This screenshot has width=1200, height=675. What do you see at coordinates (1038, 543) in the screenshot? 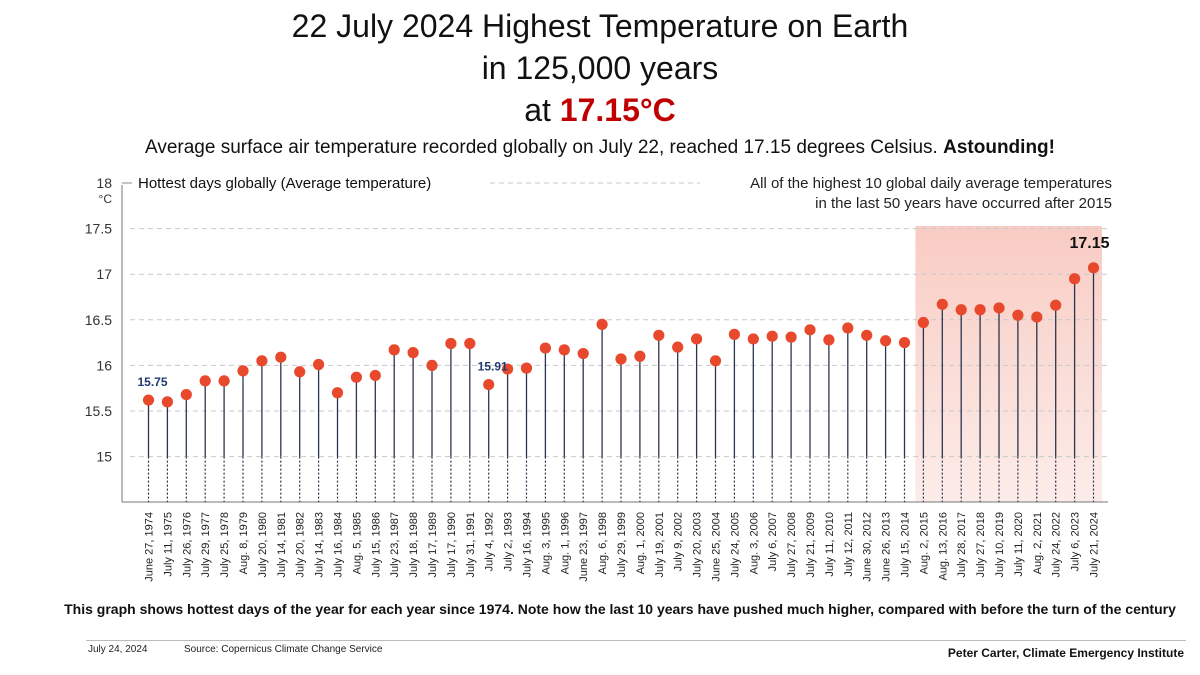
I see `x-tick-label: Aug. 2, 2021` at bounding box center [1038, 543].